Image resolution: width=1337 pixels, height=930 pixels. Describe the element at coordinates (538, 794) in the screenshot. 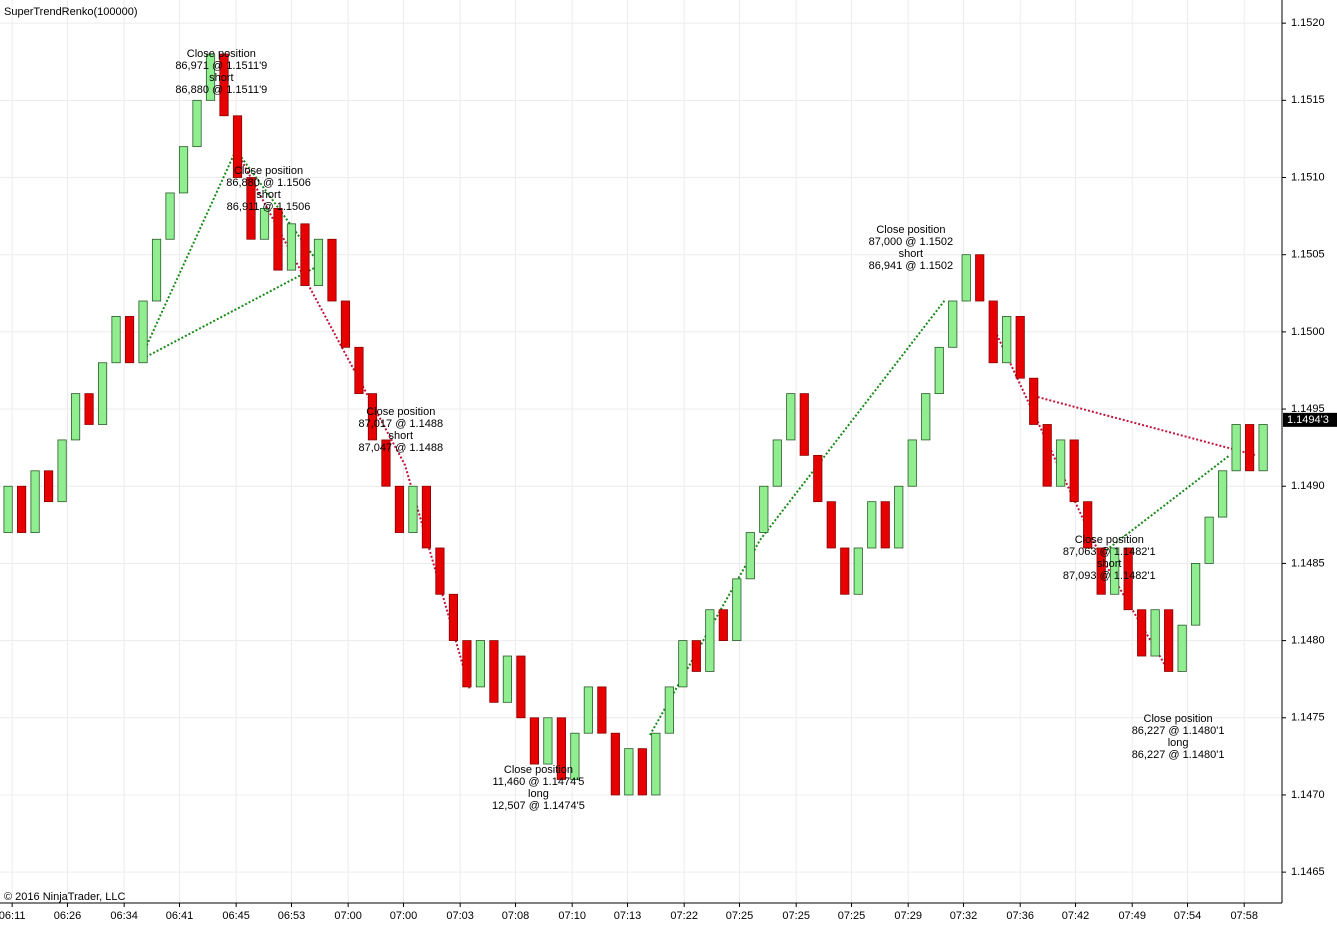

I see `annotation-line: long` at that location.